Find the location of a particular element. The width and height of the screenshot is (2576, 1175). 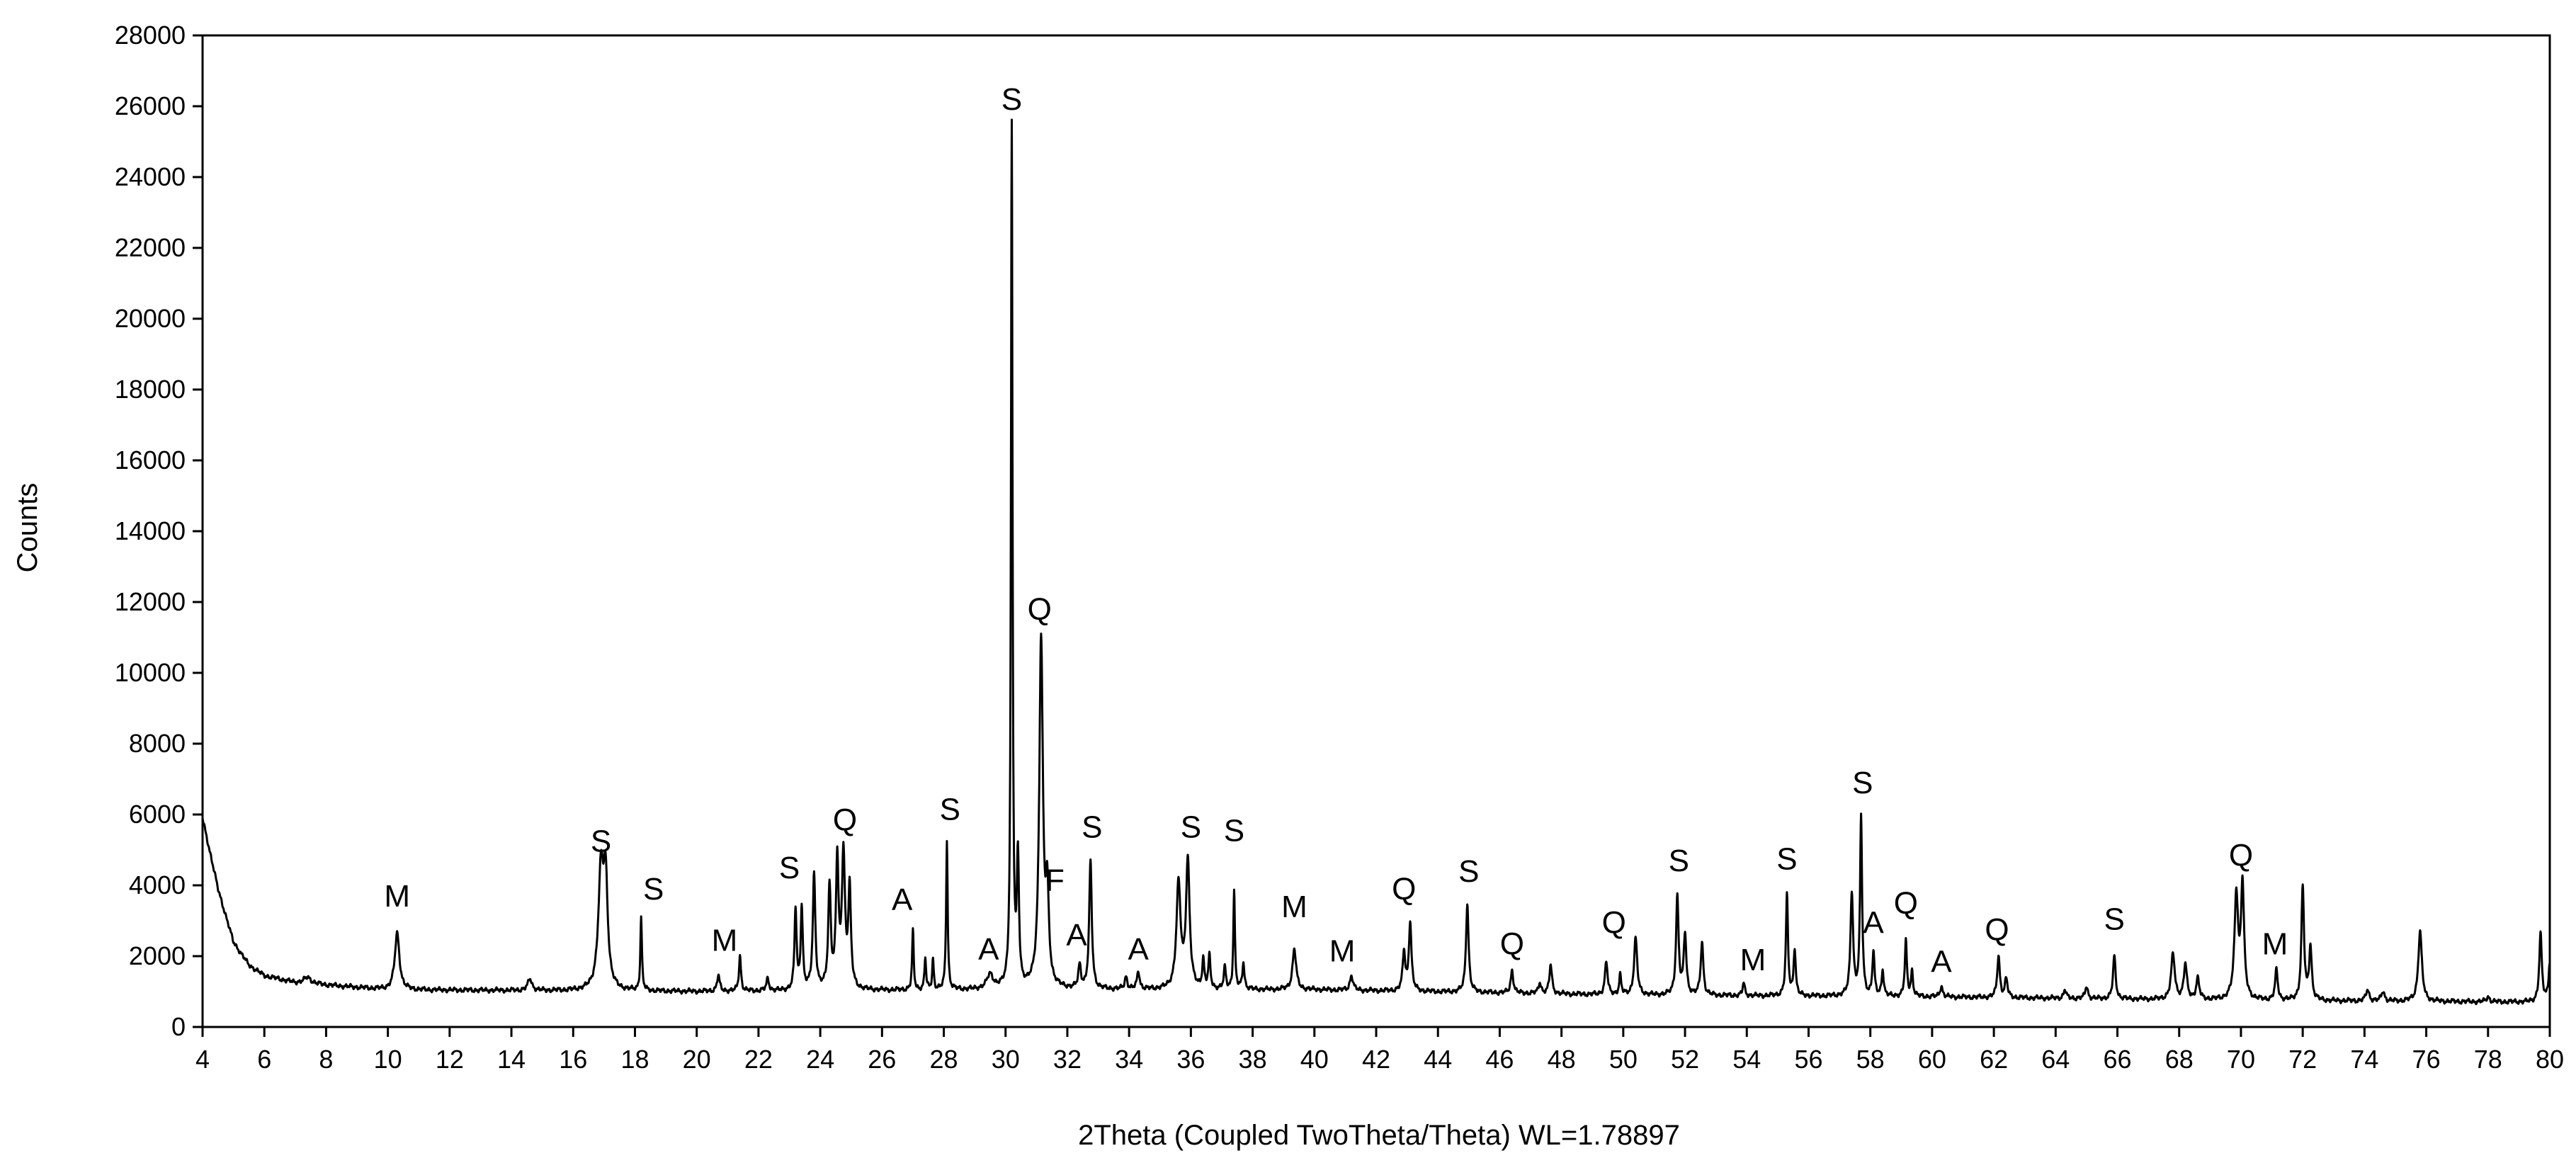

x-tick-label: 58 is located at coordinates (1870, 1059).